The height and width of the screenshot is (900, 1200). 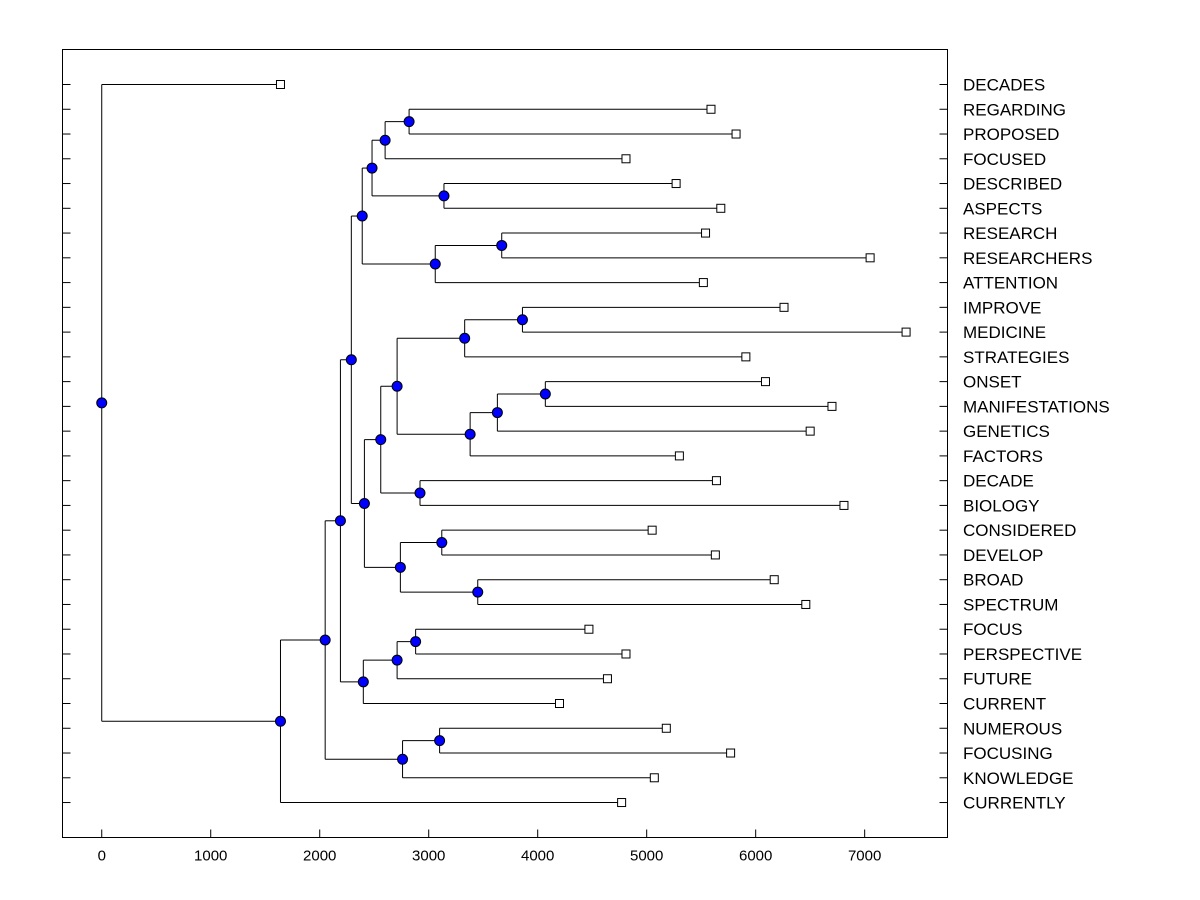 I want to click on x-tick-label-1000: 1000, so click(x=210, y=856).